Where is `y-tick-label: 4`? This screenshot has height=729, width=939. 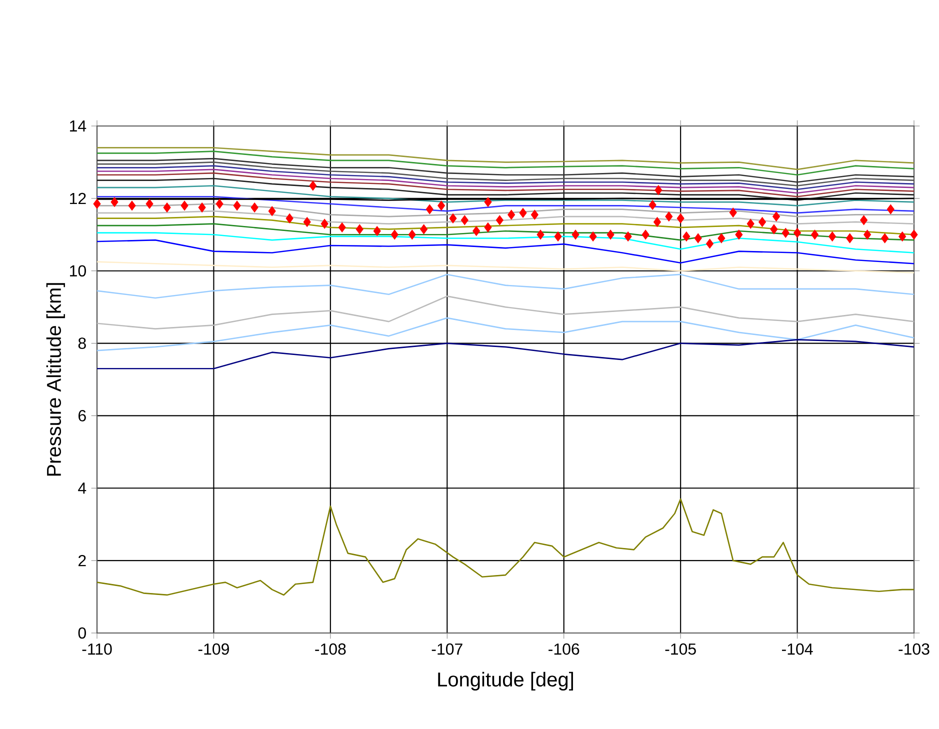
y-tick-label: 4 is located at coordinates (82, 488).